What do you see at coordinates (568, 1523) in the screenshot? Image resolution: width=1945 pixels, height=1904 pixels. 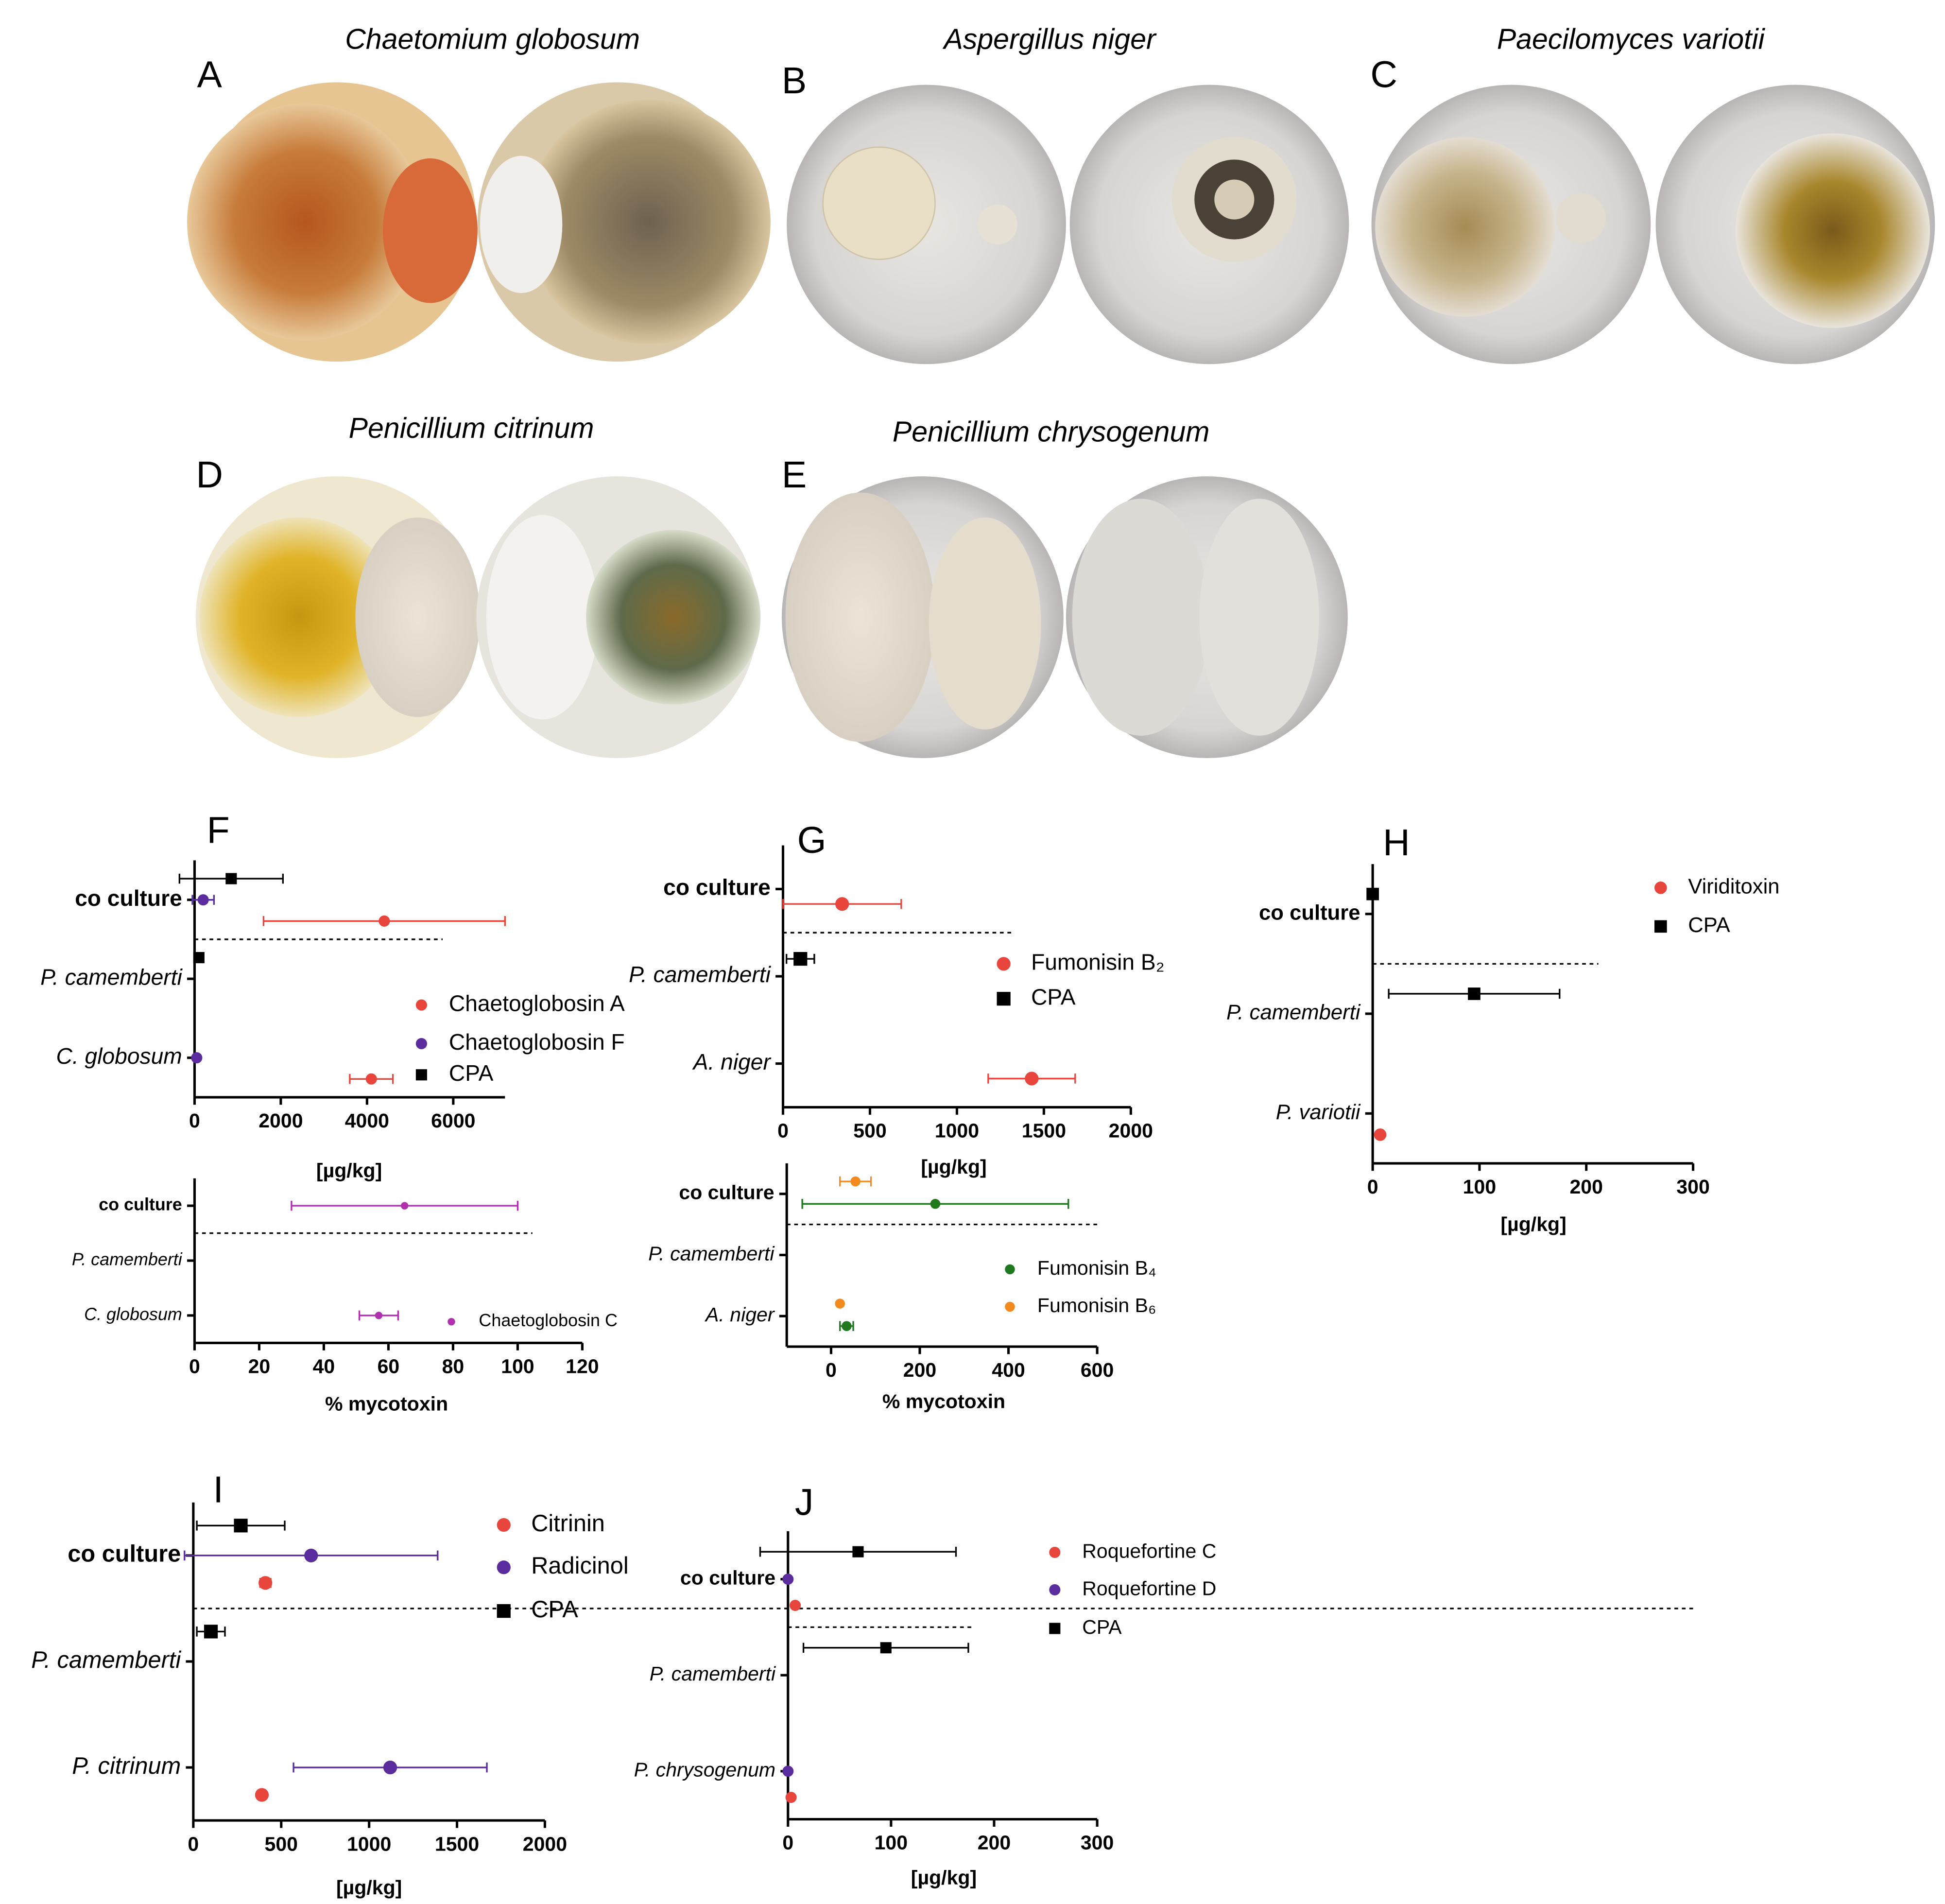 I see `legend-label: Citrinin` at bounding box center [568, 1523].